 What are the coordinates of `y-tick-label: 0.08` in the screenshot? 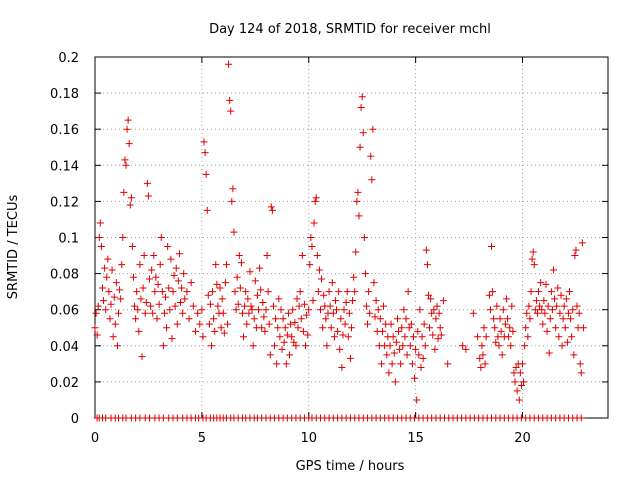 It's located at (64, 275).